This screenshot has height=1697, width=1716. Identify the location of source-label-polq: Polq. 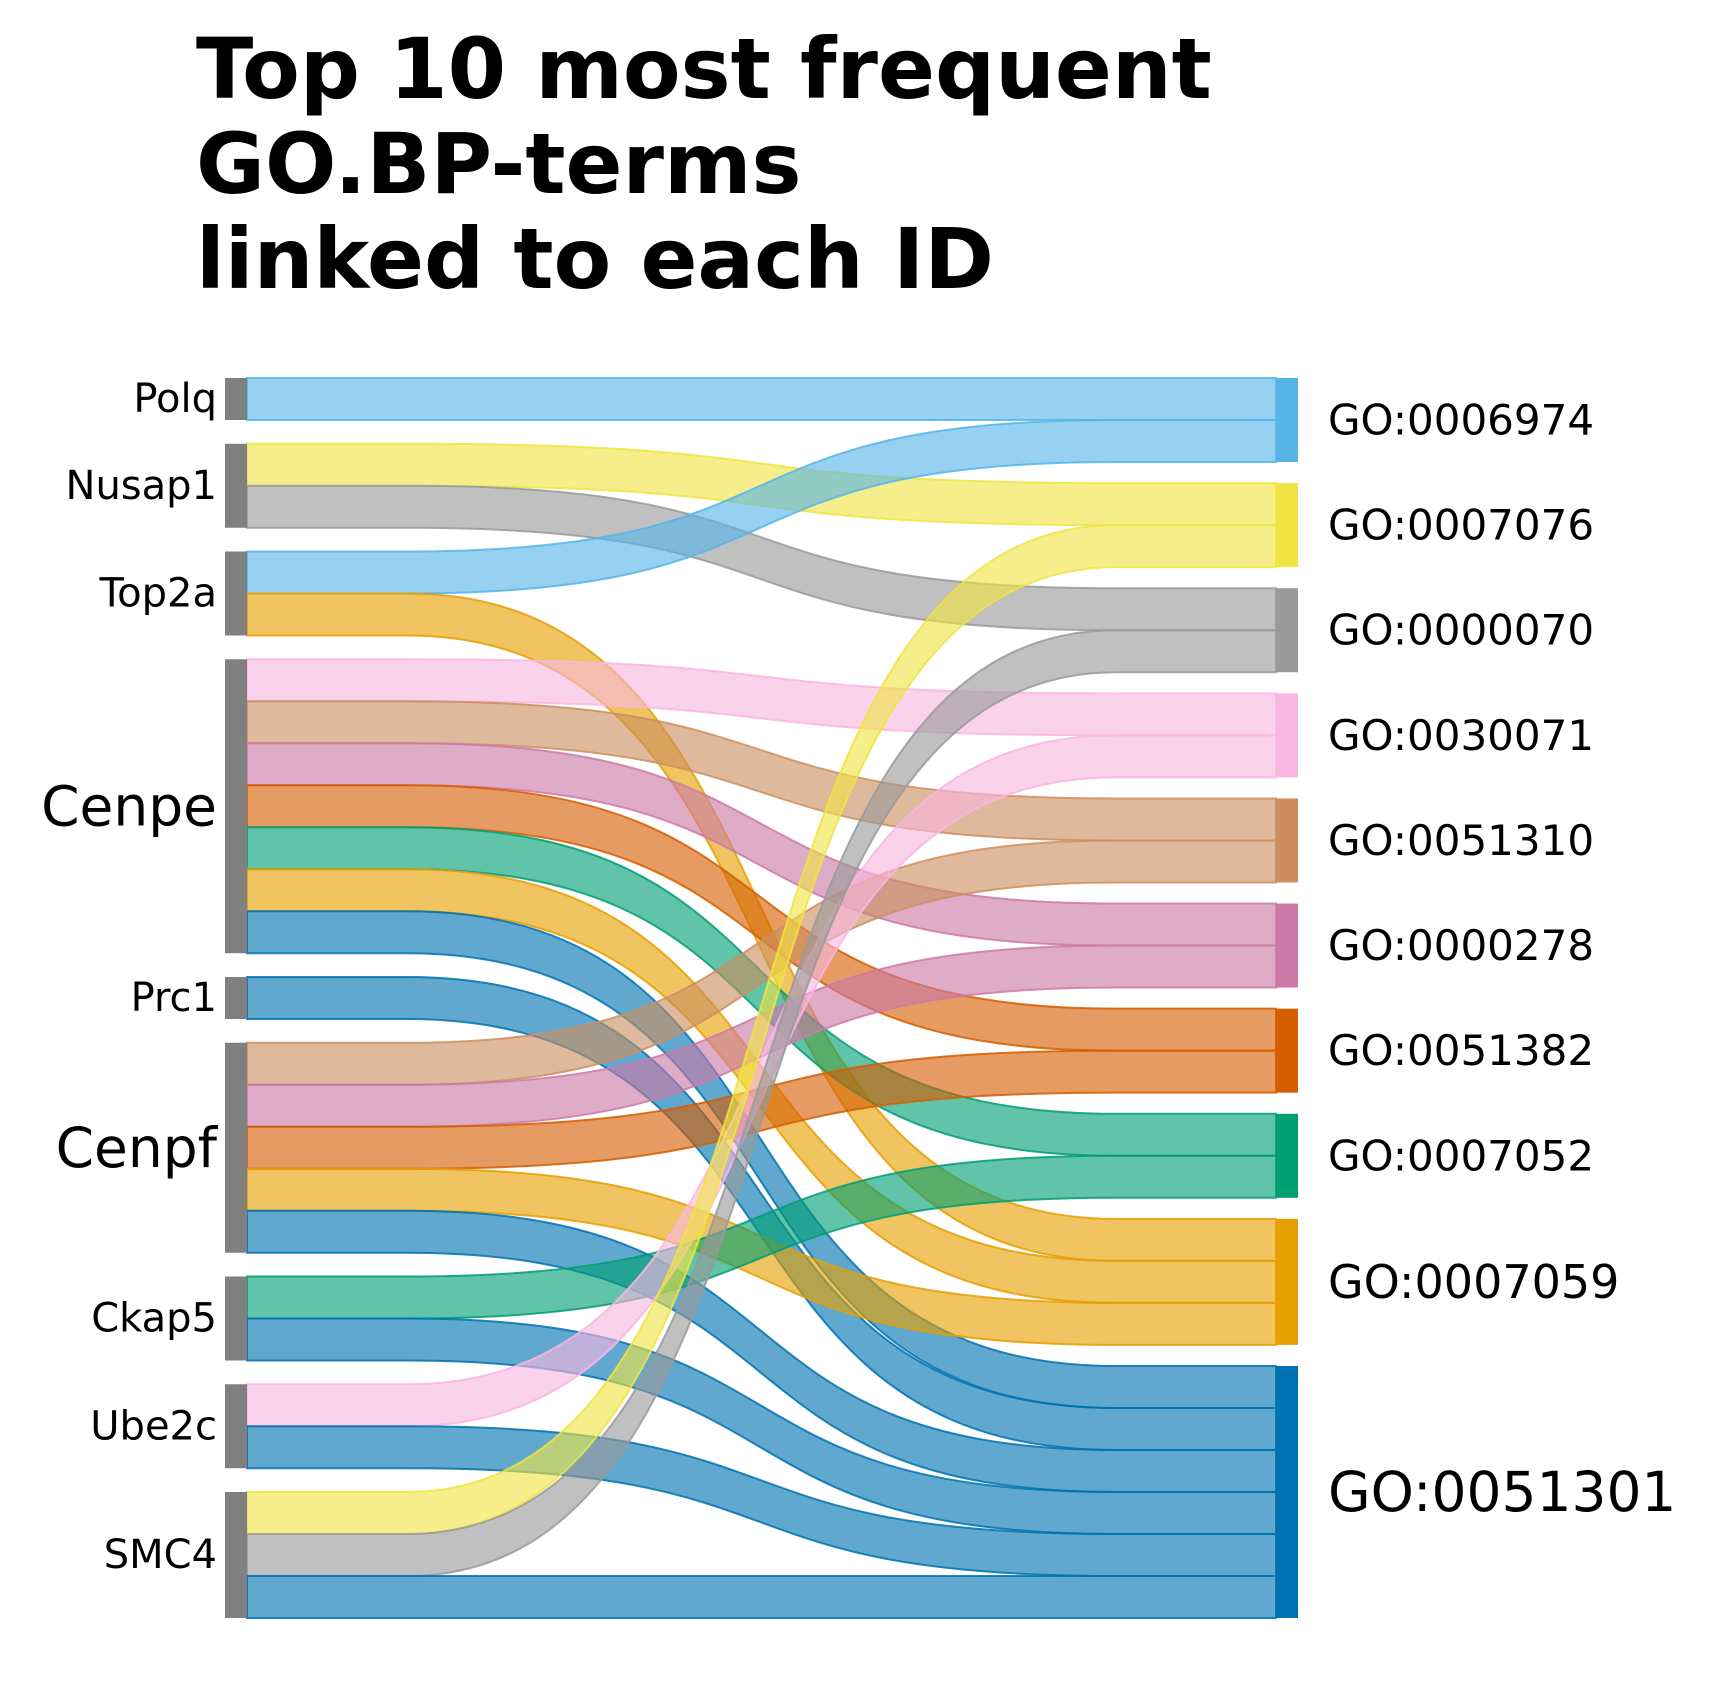
(175, 399).